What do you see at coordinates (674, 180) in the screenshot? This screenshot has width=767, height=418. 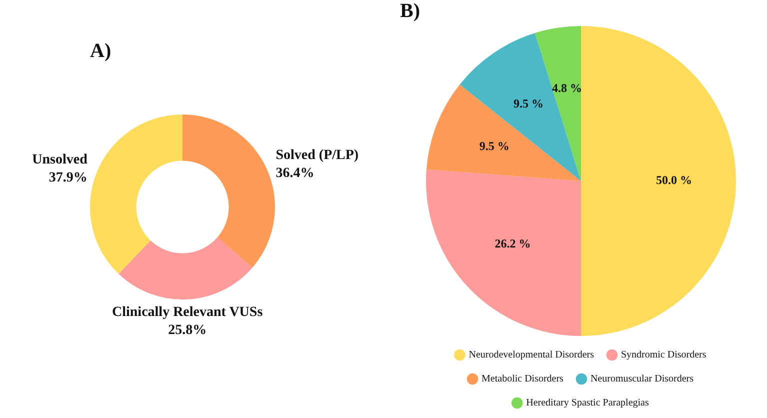 I see `data-label: 50.0 %` at bounding box center [674, 180].